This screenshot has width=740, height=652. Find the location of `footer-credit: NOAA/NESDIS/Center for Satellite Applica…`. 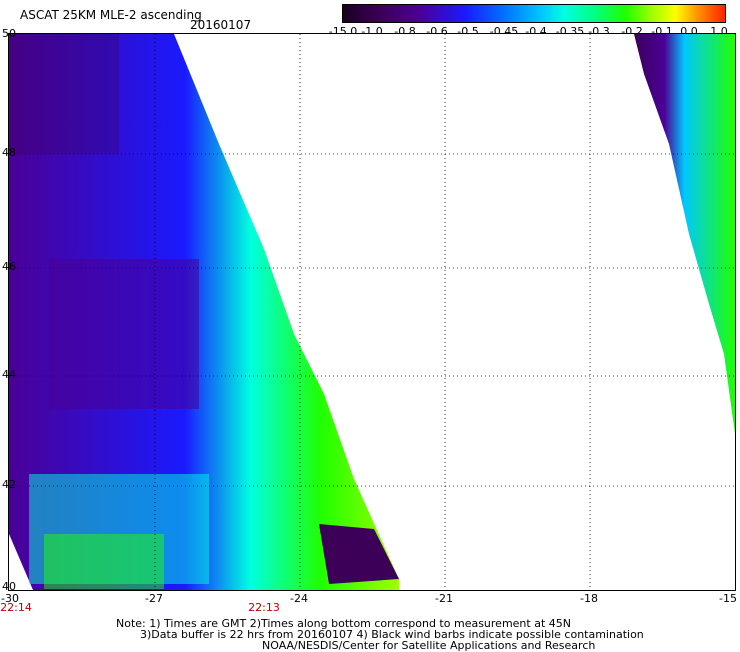

footer-credit: NOAA/NESDIS/Center for Satellite Applica… is located at coordinates (429, 645).